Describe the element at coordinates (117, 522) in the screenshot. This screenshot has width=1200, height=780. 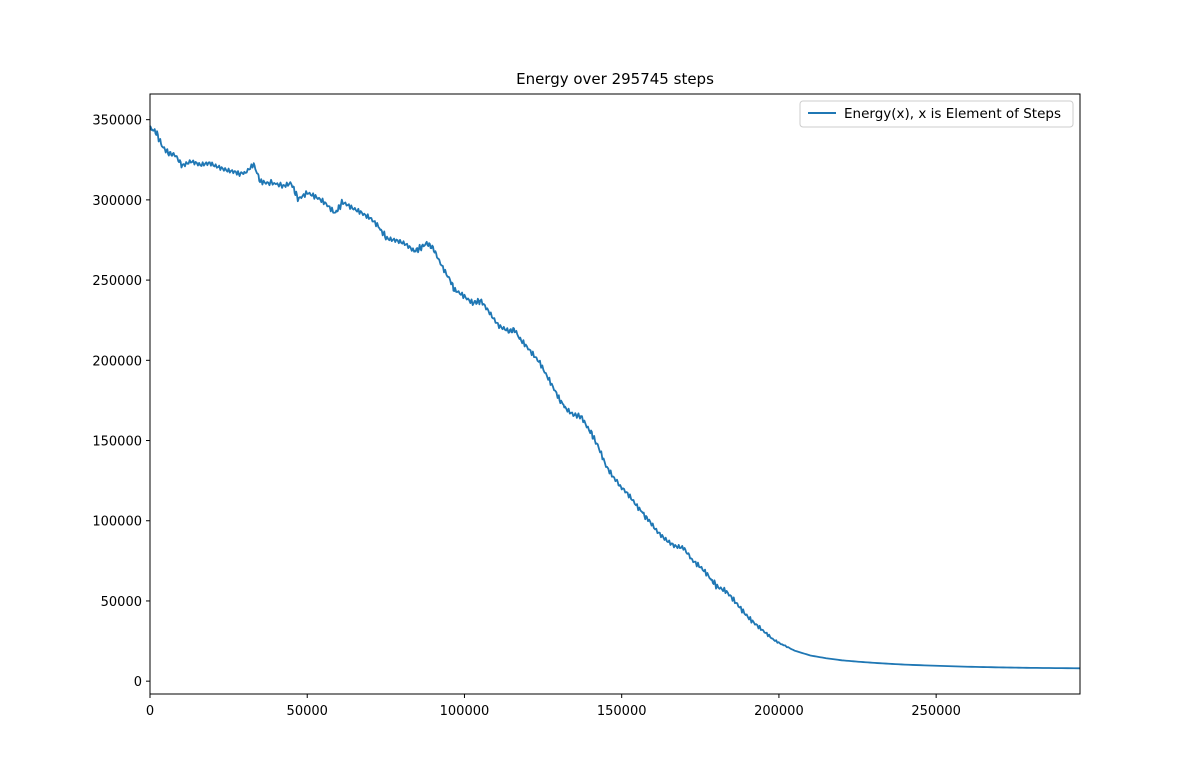
I see `y-tick-label: 100000` at that location.